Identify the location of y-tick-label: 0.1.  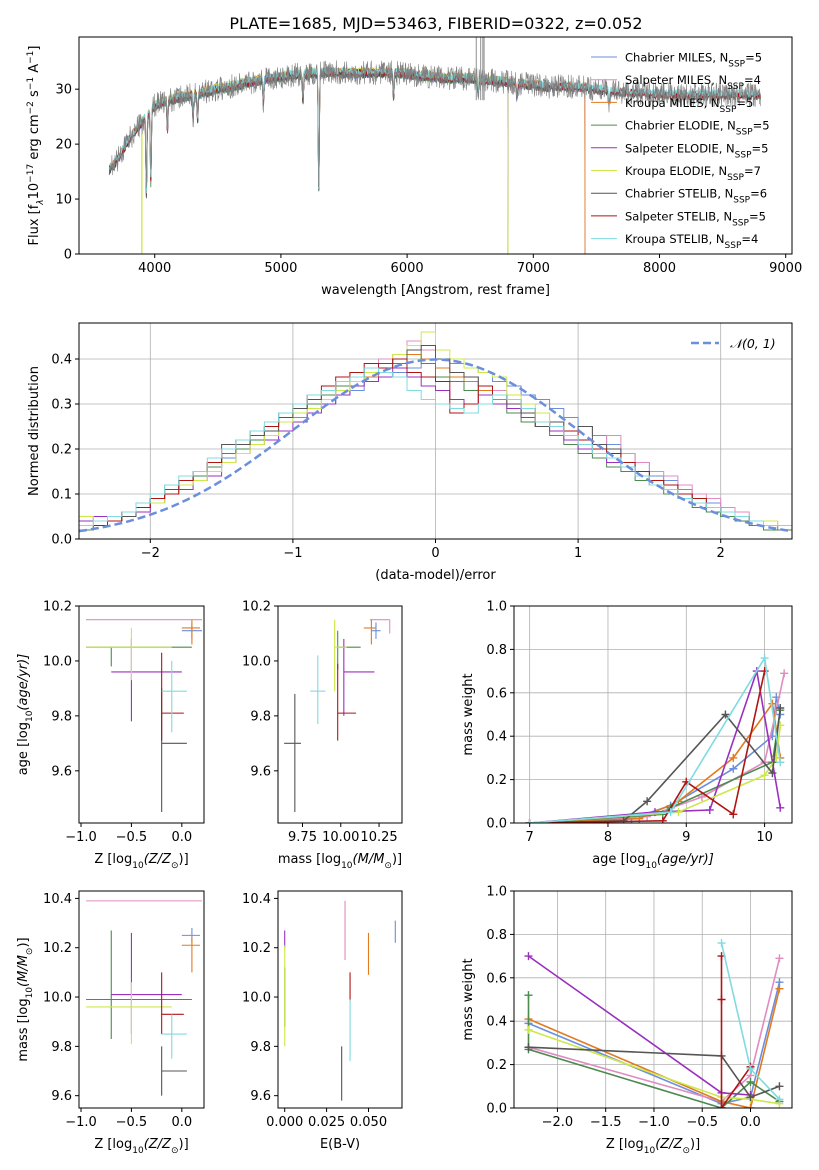
(61, 495).